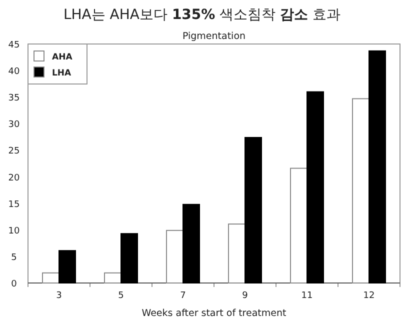 The width and height of the screenshot is (404, 322). I want to click on chart-title: LHA는 AHA보다 135% 색소침착 감소 효과, so click(202, 15).